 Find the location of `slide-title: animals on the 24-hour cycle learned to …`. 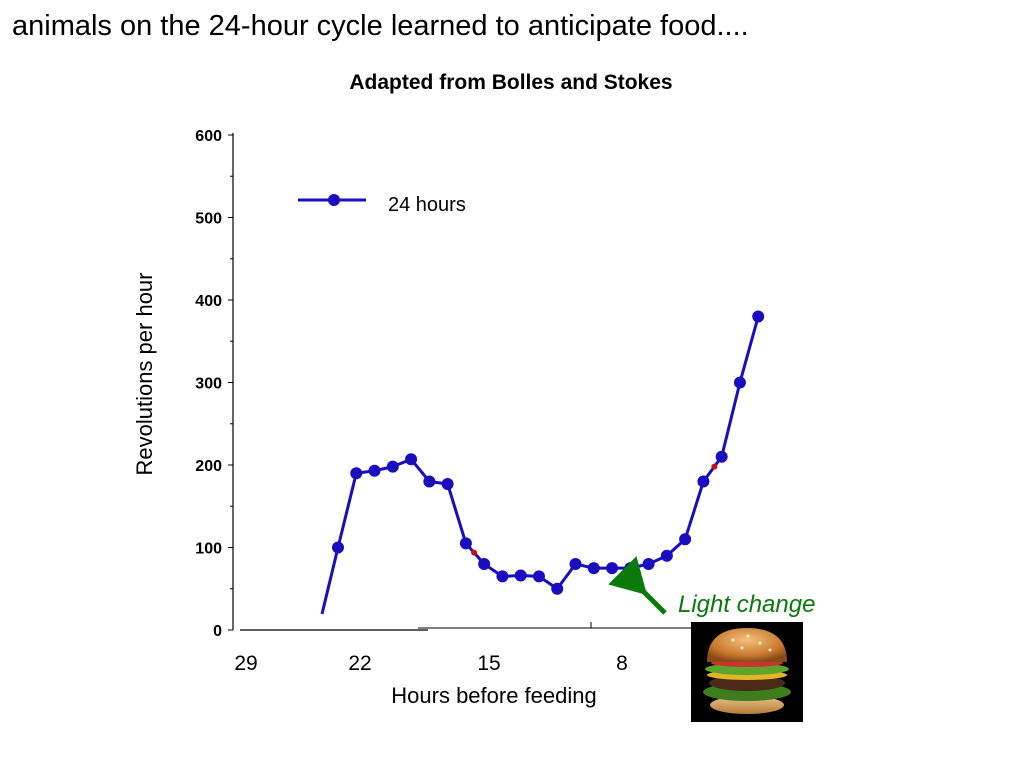

slide-title: animals on the 24-hour cycle learned to … is located at coordinates (380, 26).